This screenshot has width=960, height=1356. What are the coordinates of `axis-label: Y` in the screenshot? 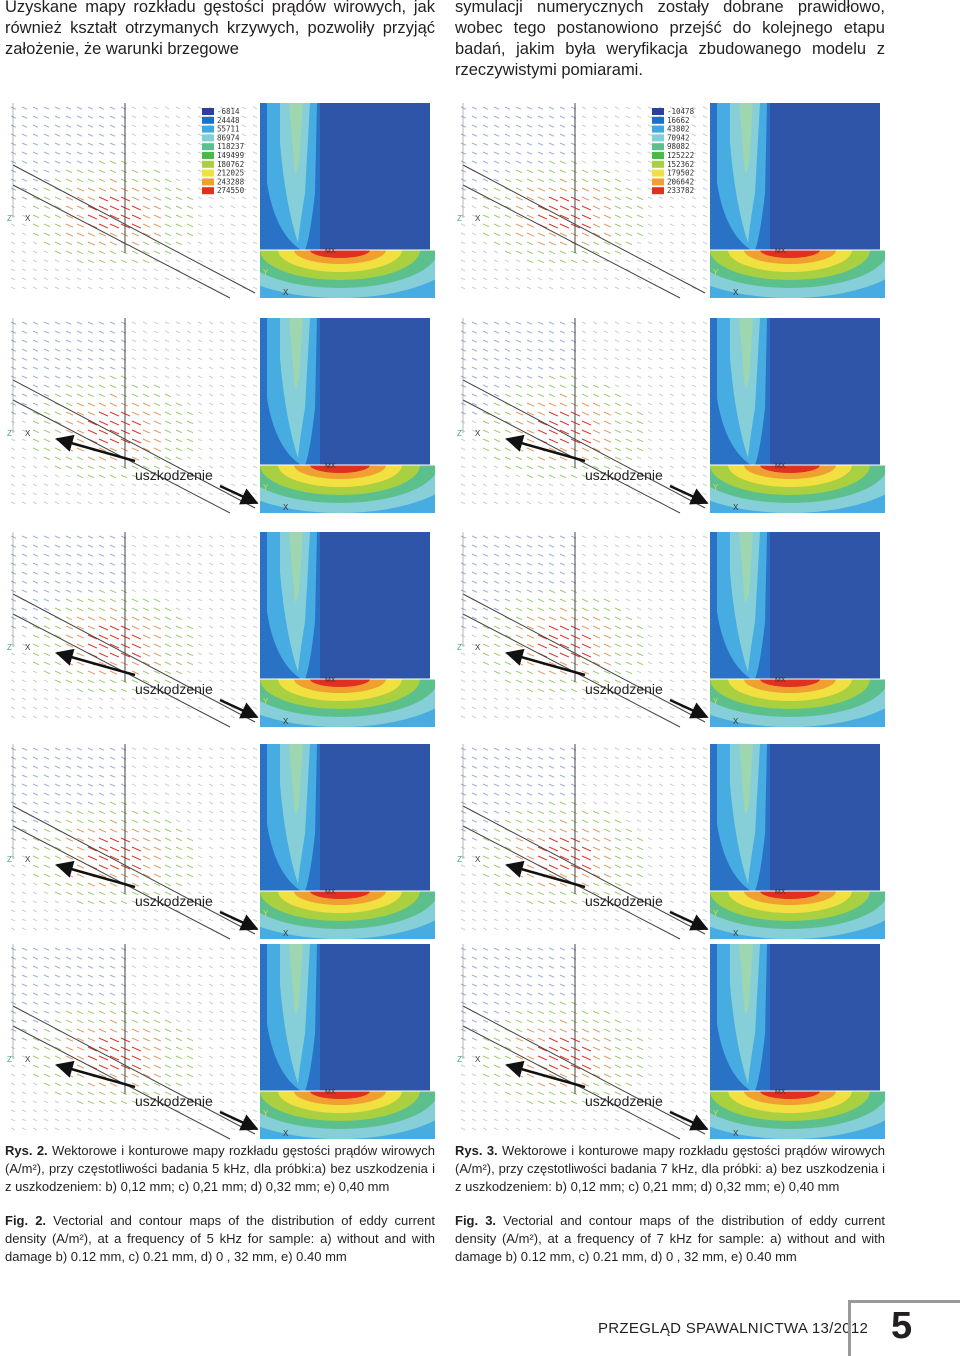 It's located at (266, 487).